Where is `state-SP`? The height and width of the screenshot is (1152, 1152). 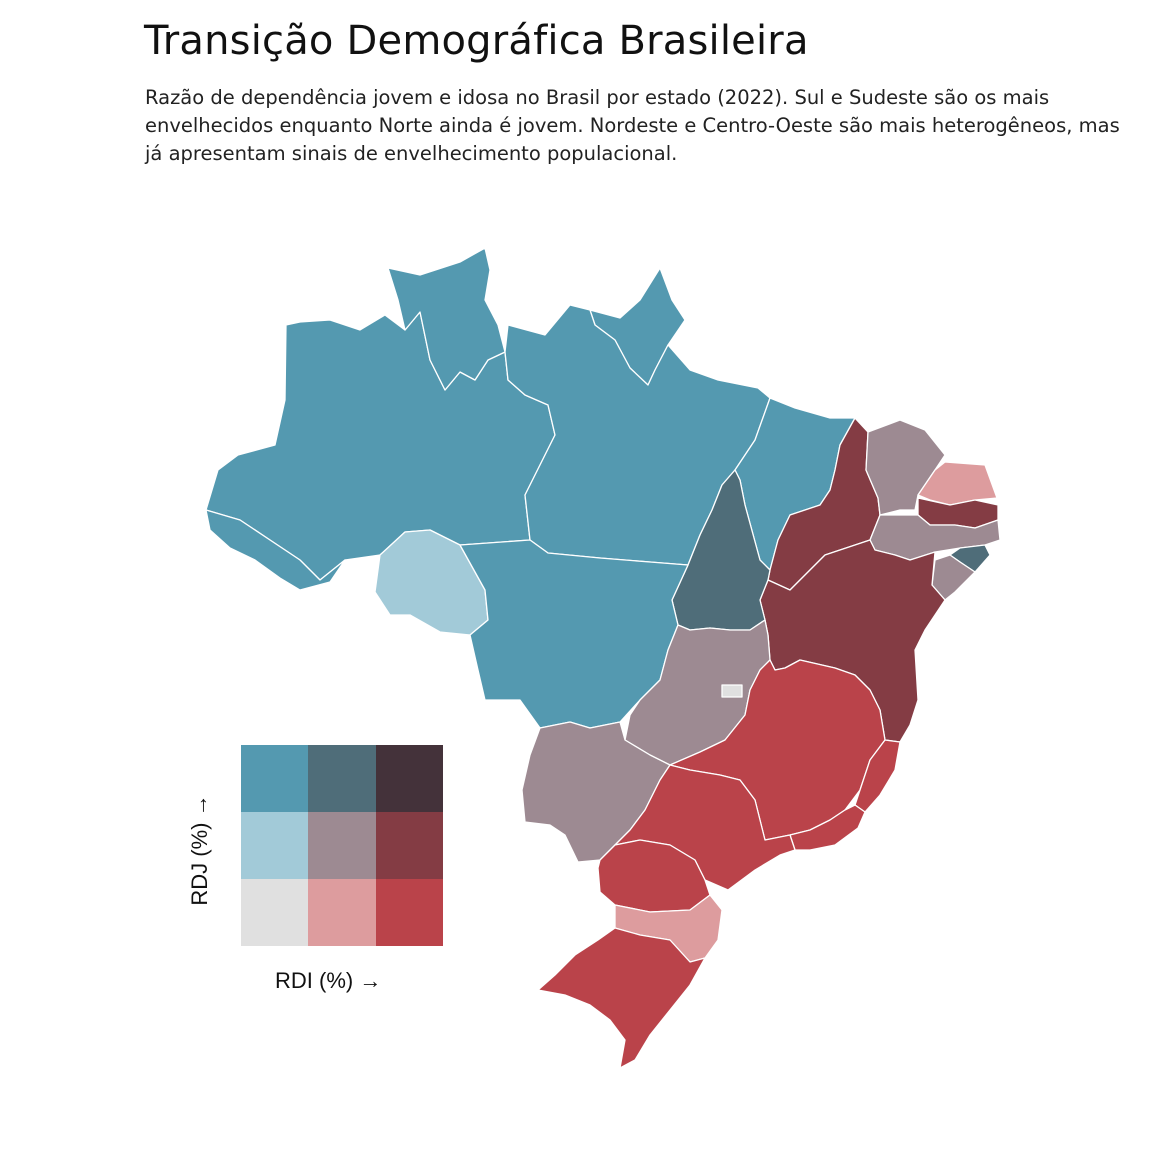
state-SP is located at coordinates (705, 827).